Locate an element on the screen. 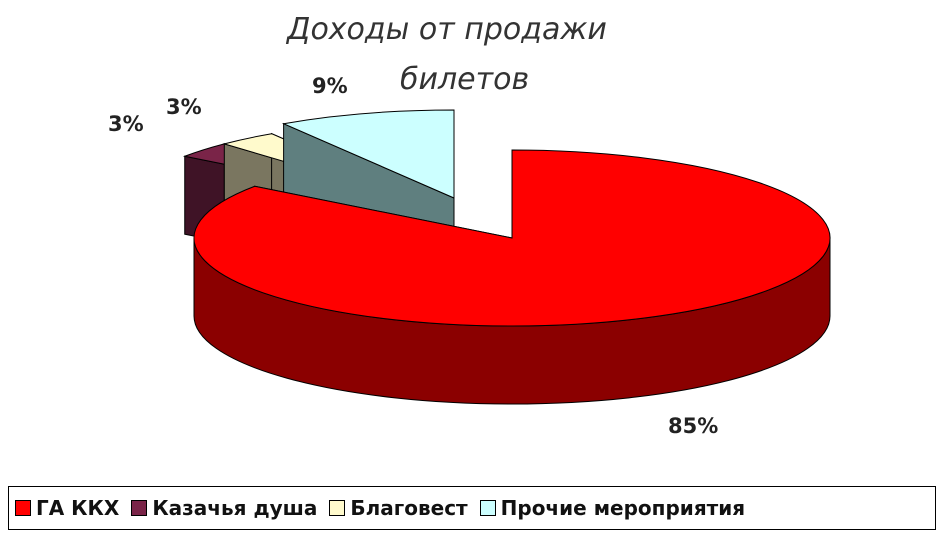  legend-label-prochie: Прочие мероприятия is located at coordinates (623, 508).